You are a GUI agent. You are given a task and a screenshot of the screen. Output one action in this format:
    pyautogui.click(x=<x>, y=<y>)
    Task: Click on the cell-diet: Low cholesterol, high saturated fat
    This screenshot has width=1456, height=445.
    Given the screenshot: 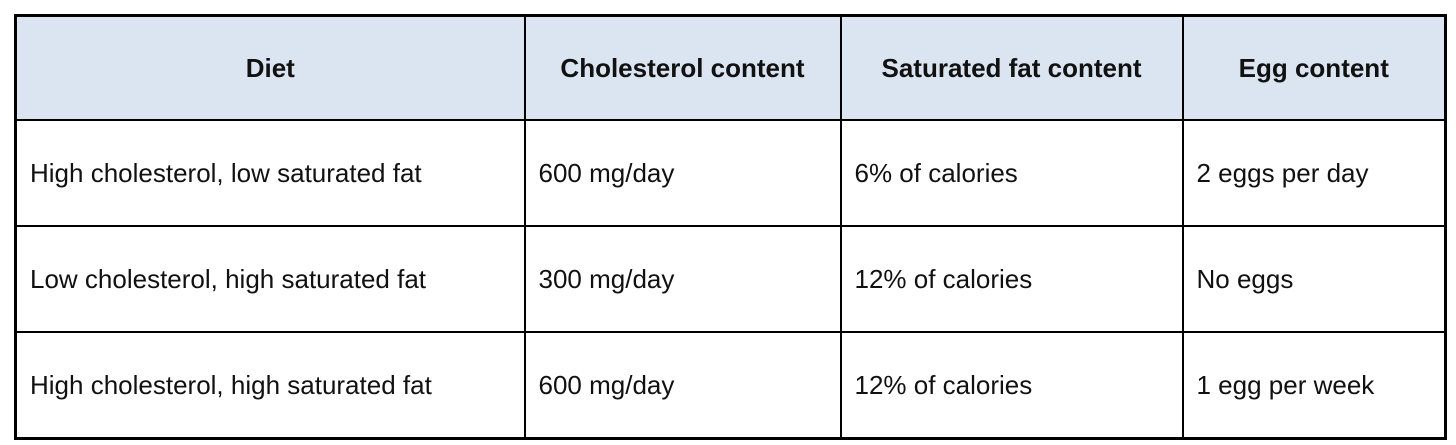 What is the action you would take?
    pyautogui.click(x=270, y=279)
    